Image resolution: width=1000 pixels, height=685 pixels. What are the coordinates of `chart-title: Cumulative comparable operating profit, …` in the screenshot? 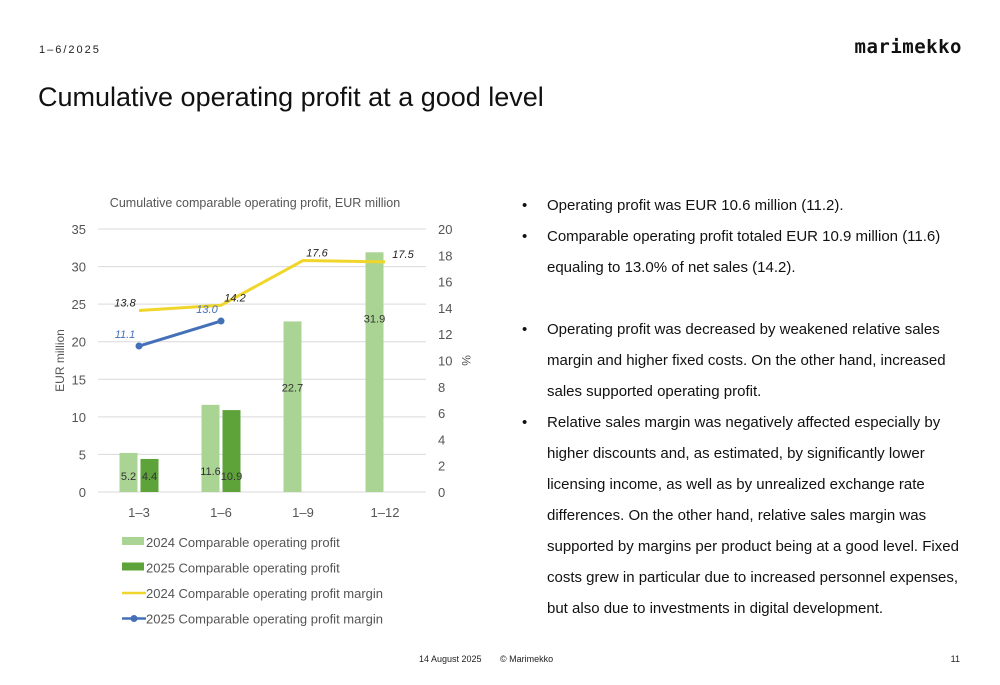 It's located at (255, 203).